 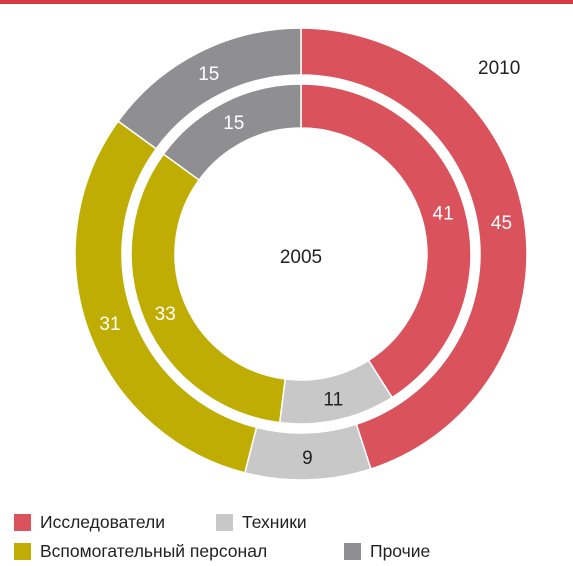 I want to click on legend-item-other: Прочие, so click(x=387, y=551).